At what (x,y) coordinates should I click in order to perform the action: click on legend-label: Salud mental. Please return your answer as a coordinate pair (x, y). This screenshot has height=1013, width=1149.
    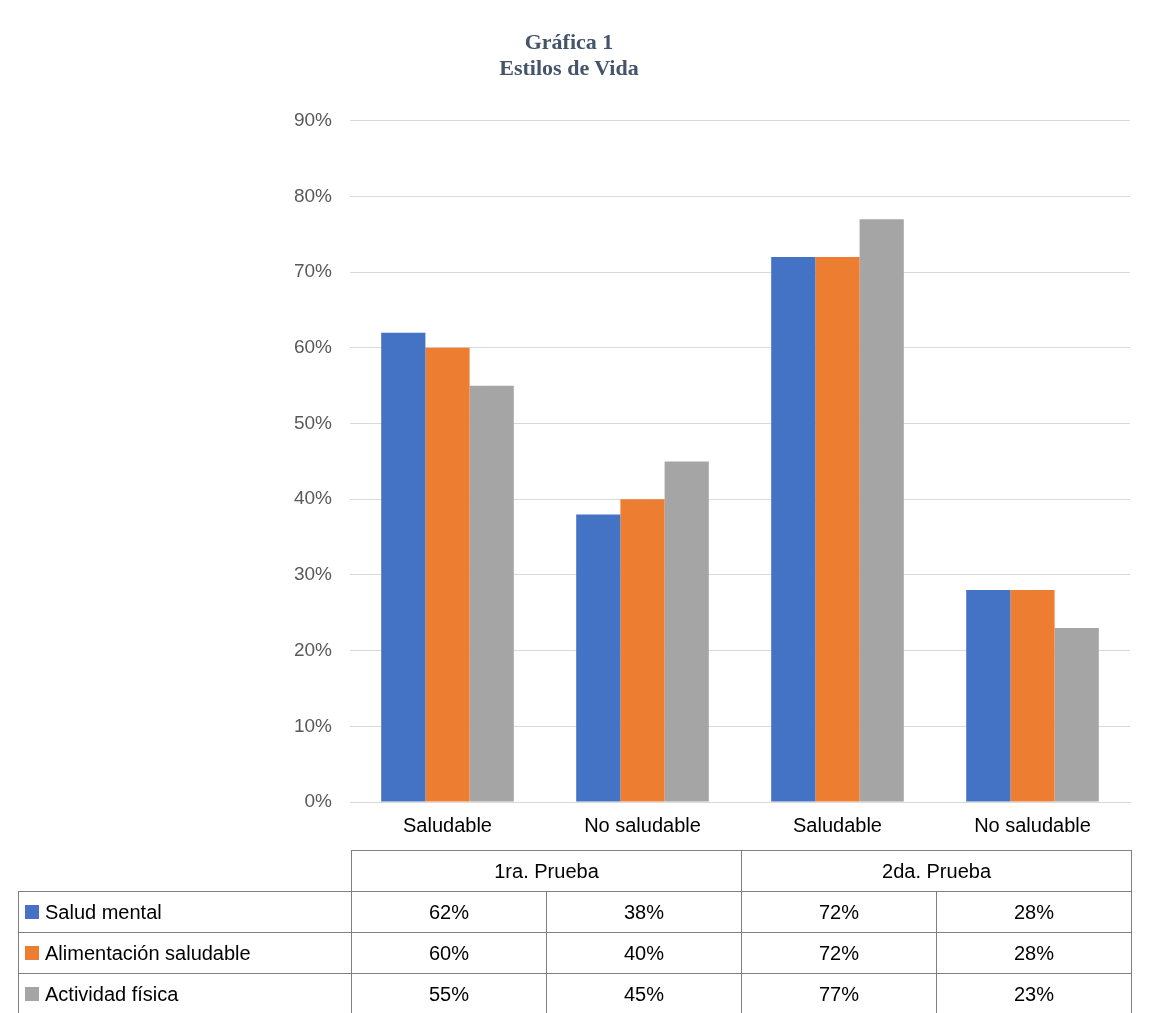
    Looking at the image, I should click on (103, 911).